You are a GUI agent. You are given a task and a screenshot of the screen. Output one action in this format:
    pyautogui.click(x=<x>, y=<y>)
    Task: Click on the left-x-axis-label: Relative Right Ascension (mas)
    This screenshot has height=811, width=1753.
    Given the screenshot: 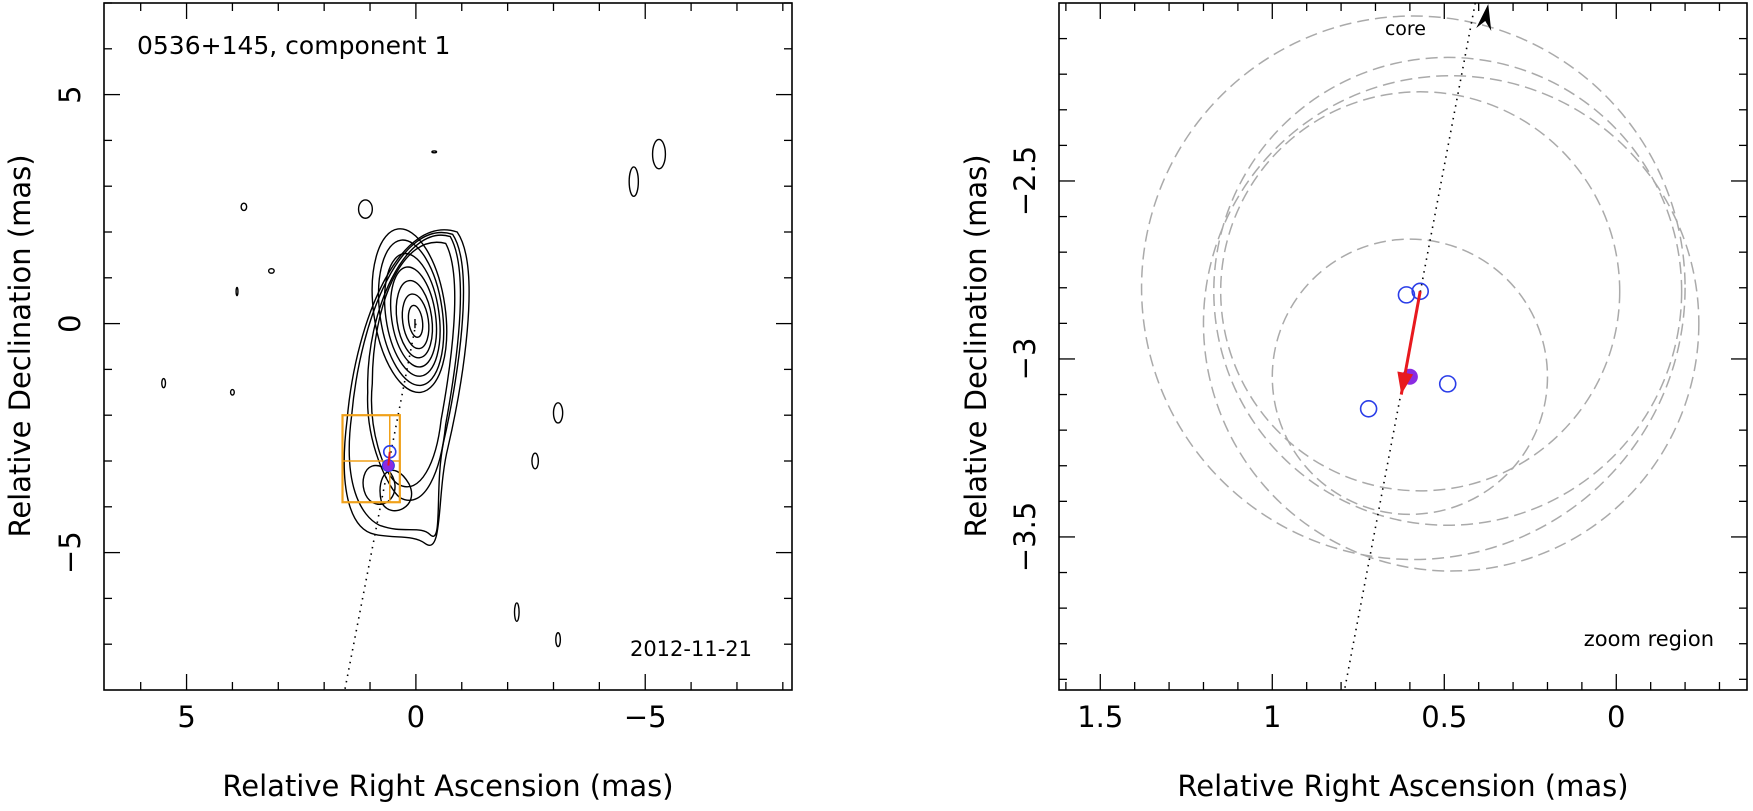 What is the action you would take?
    pyautogui.click(x=447, y=786)
    